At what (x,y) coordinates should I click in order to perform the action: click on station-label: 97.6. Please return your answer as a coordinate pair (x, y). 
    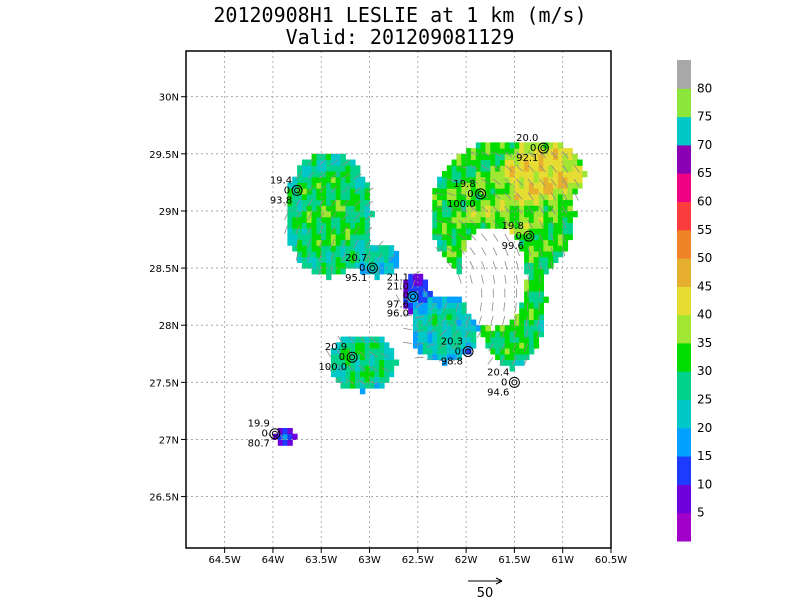
    Looking at the image, I should click on (398, 305).